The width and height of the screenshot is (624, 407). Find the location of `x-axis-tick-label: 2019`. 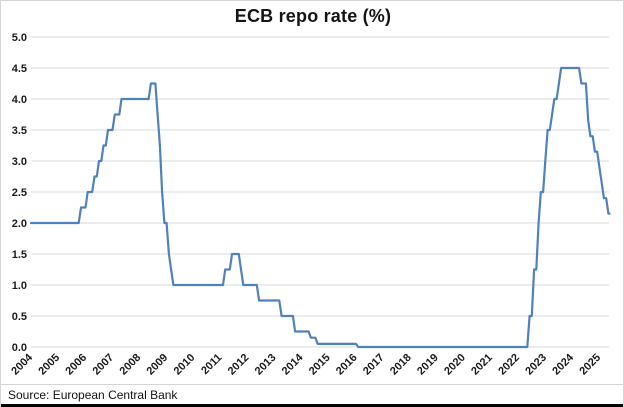

x-axis-tick-label: 2019 is located at coordinates (428, 365).